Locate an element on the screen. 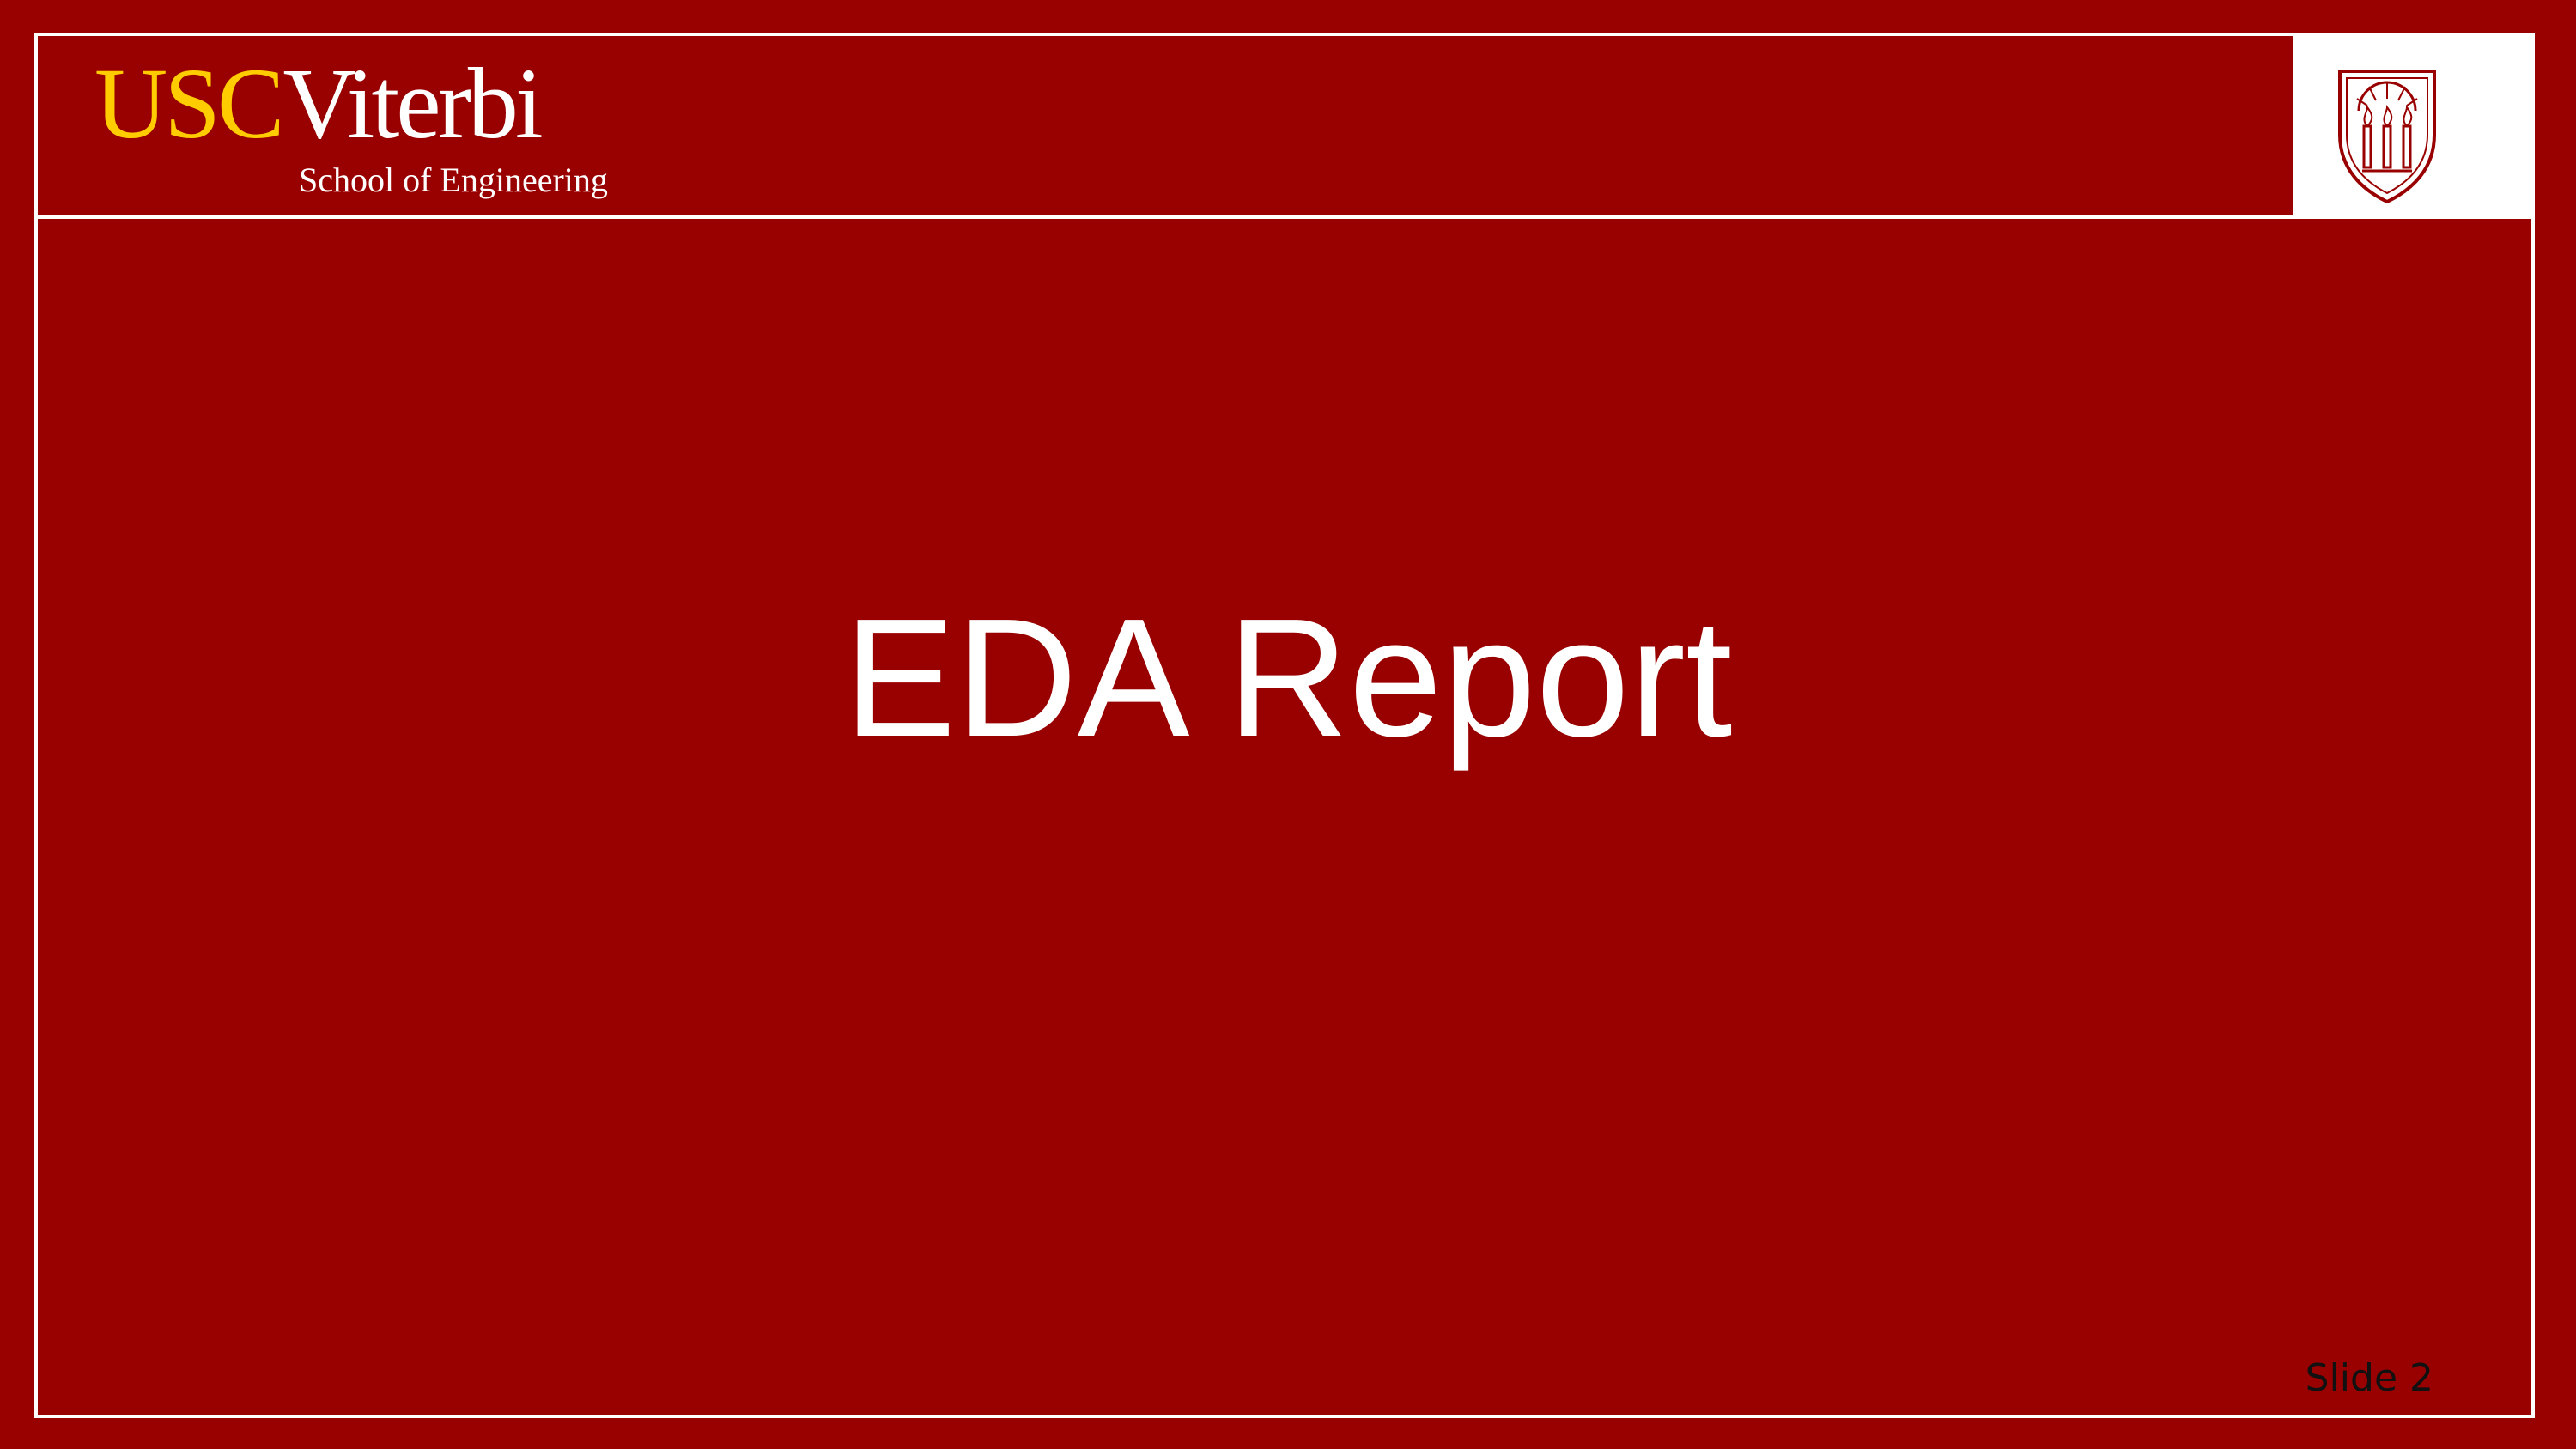  seal-panel is located at coordinates (2412, 128).